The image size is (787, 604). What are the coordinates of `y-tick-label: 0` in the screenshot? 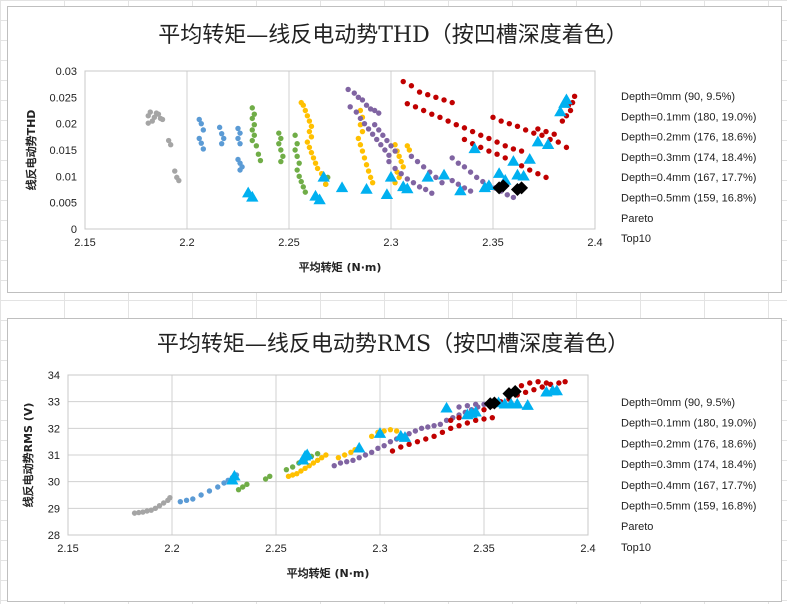 It's located at (74, 230).